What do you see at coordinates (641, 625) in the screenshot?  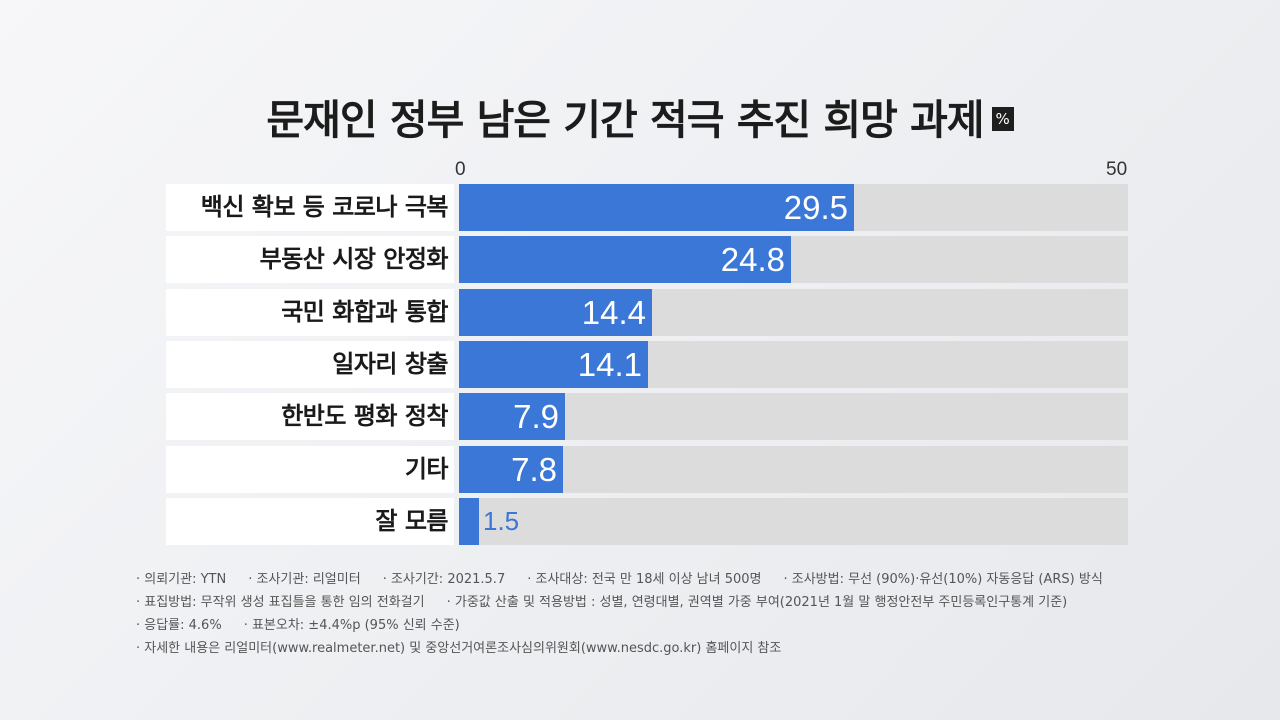 I see `note-line: · 응답률: 4.6% · 표본오차: ±4.4%p (95% 신뢰 수준)` at bounding box center [641, 625].